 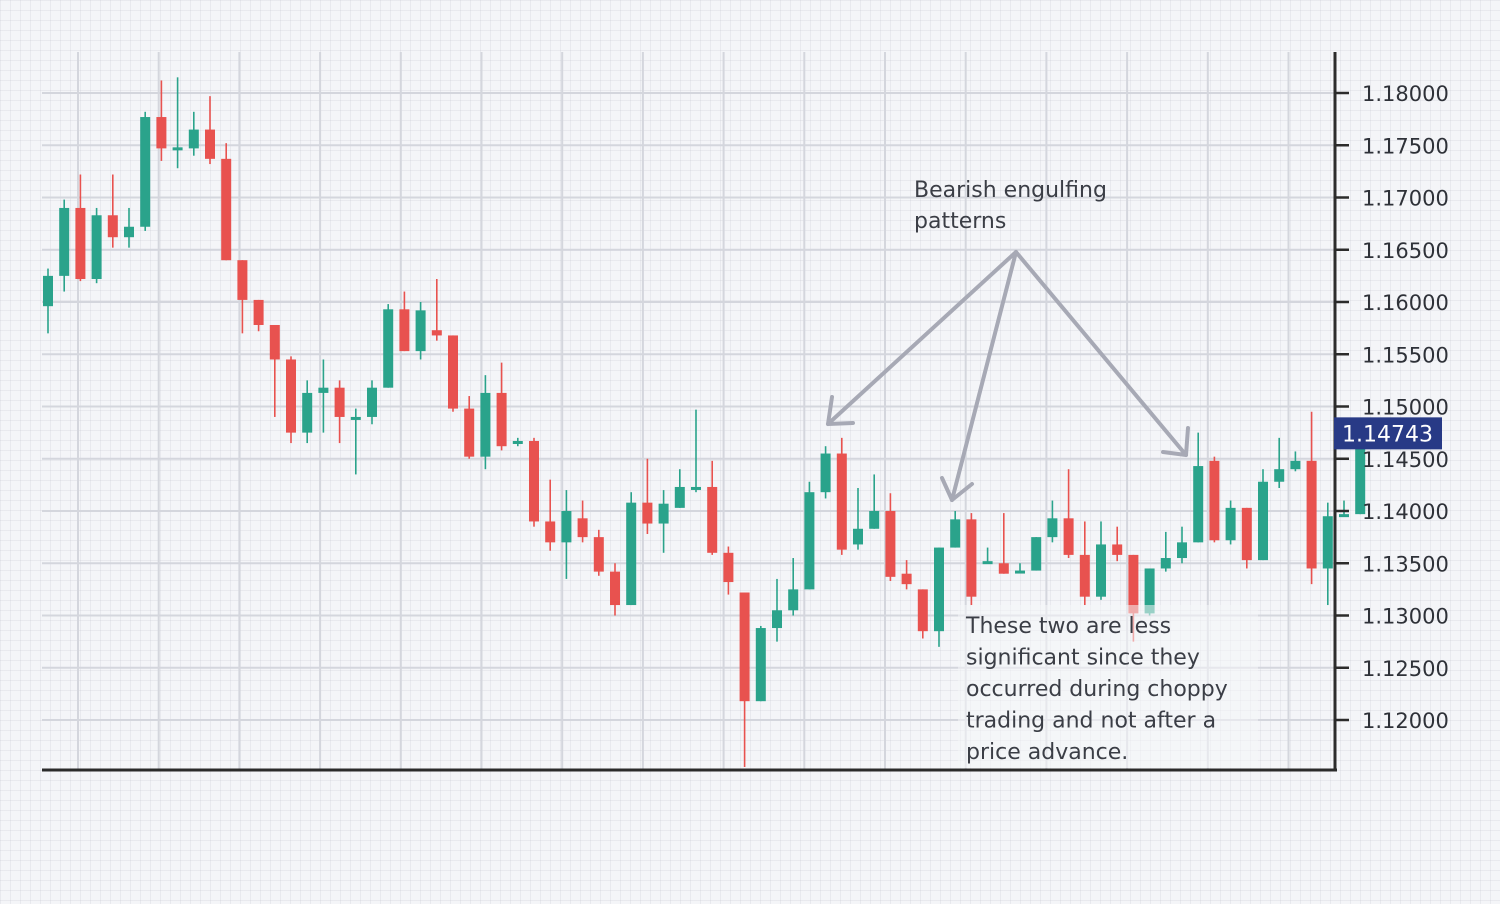 What do you see at coordinates (1405, 408) in the screenshot?
I see `y-tick-label: 1.15000` at bounding box center [1405, 408].